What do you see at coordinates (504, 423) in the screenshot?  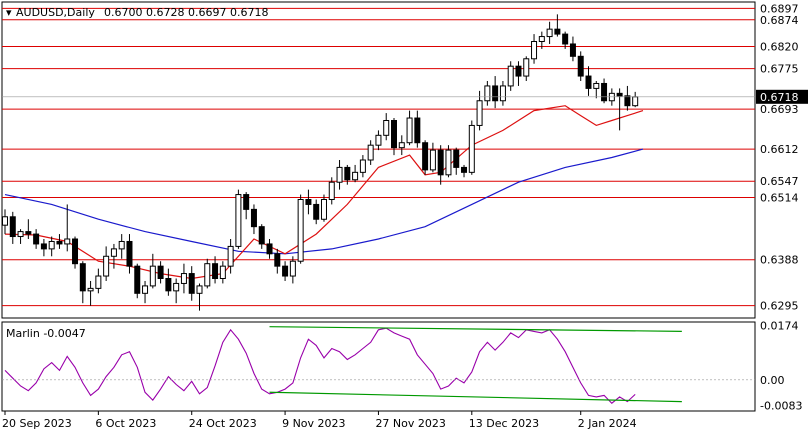 I see `time-tick-label: 13 Dec 2023` at bounding box center [504, 423].